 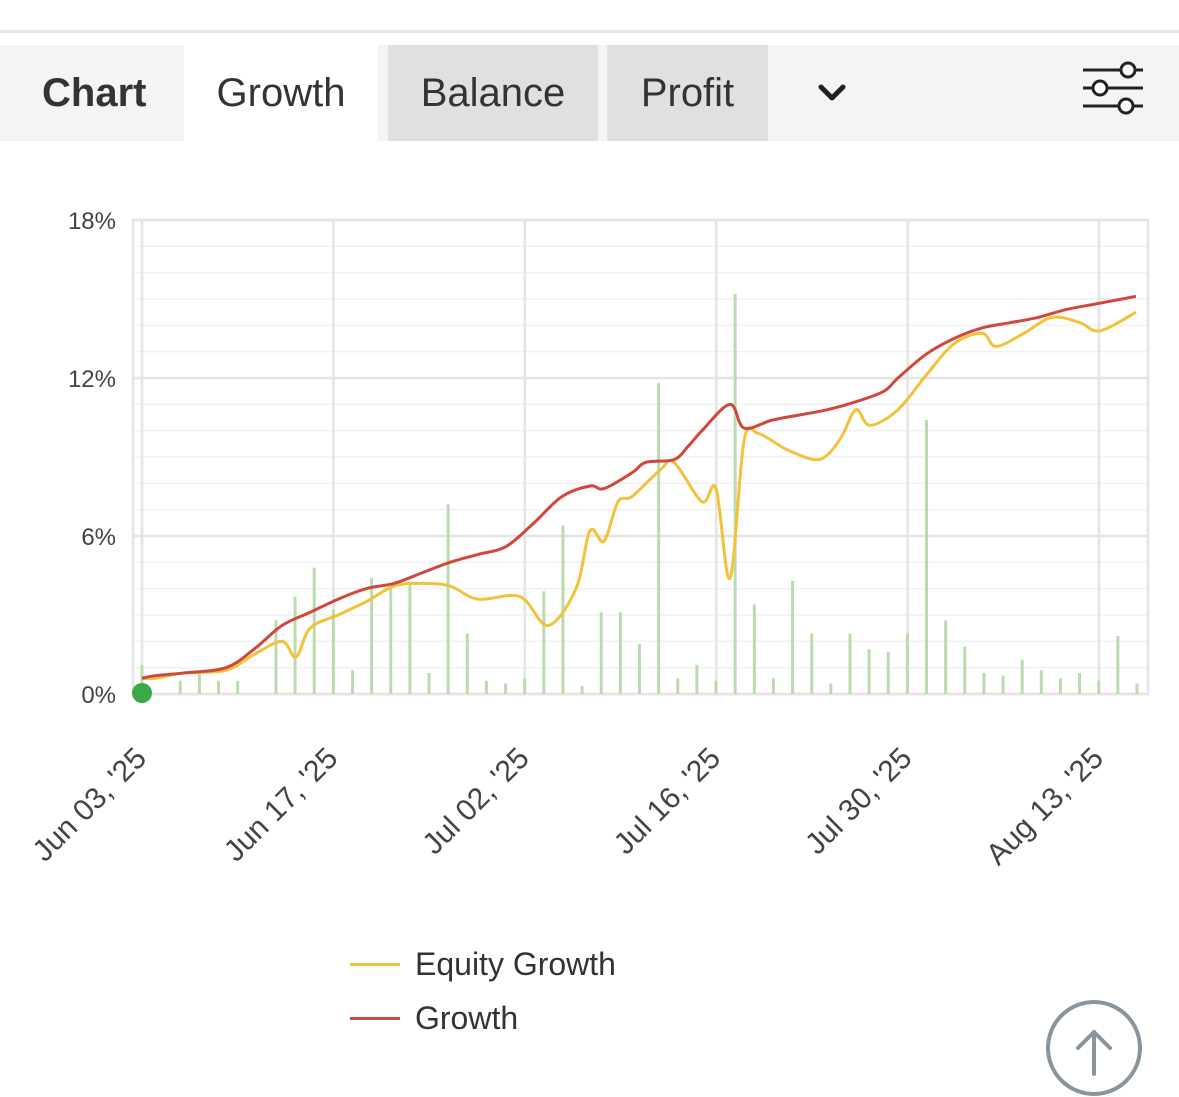 What do you see at coordinates (281, 805) in the screenshot?
I see `x-tick-label: Jun 17, '25` at bounding box center [281, 805].